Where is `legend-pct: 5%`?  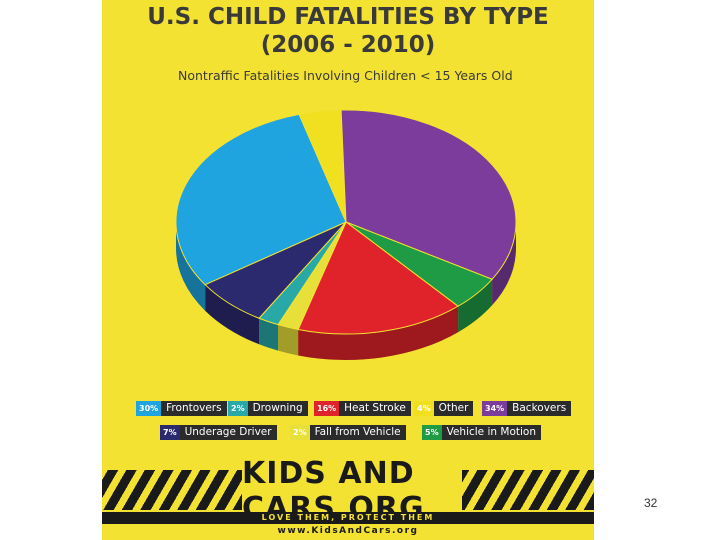
legend-pct: 5% is located at coordinates (432, 432).